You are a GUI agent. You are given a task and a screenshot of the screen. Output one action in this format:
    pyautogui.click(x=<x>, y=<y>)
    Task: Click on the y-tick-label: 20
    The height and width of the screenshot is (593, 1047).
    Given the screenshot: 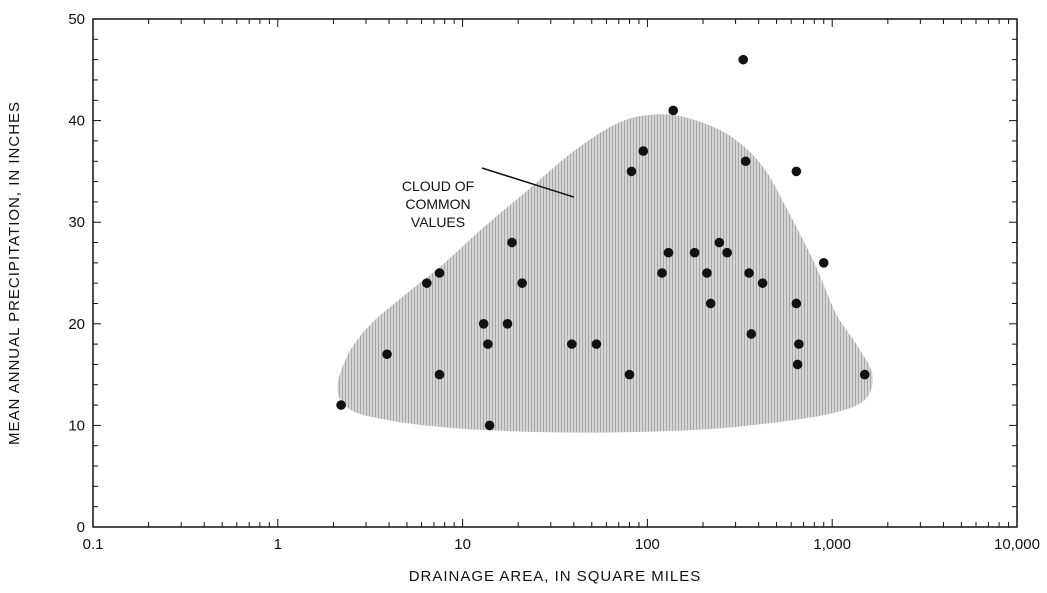 What is the action you would take?
    pyautogui.click(x=76, y=324)
    